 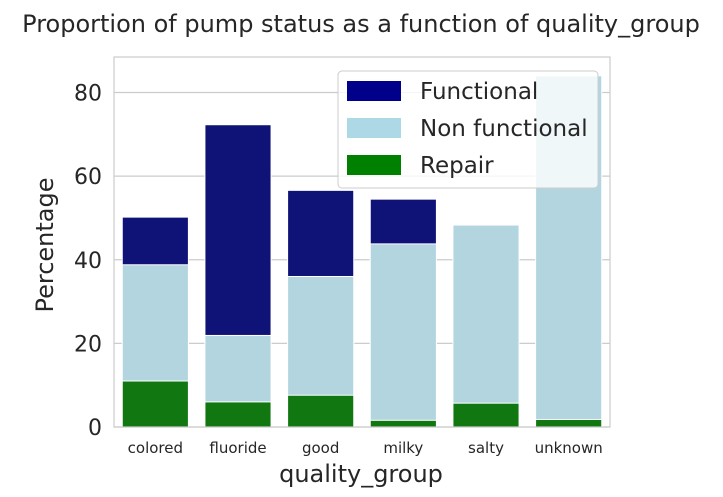 What do you see at coordinates (403, 448) in the screenshot?
I see `x-tick-label: milky` at bounding box center [403, 448].